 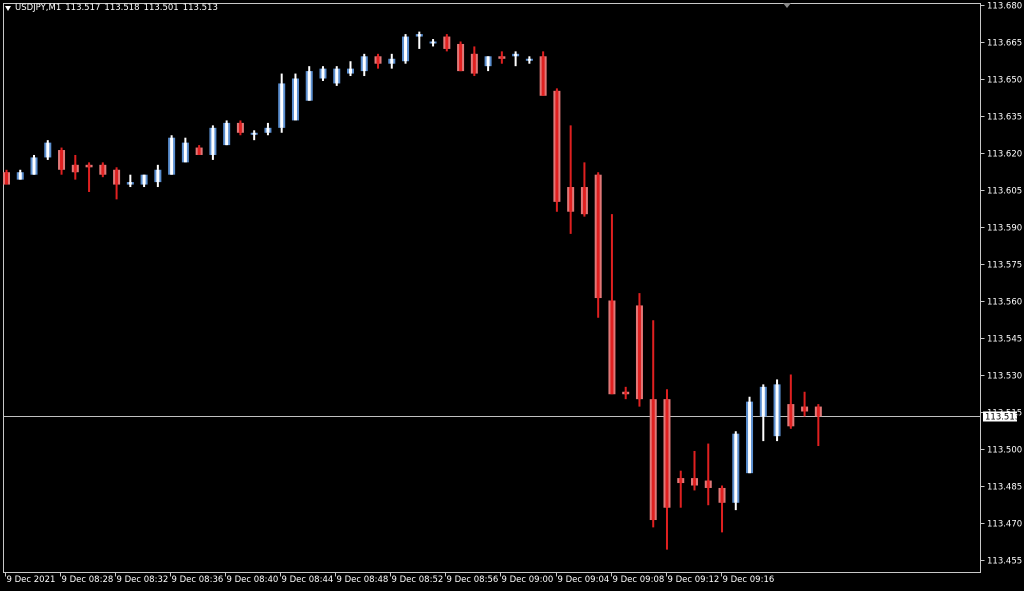 I want to click on x-axis-label: 9 Dec 09:08, so click(x=639, y=580).